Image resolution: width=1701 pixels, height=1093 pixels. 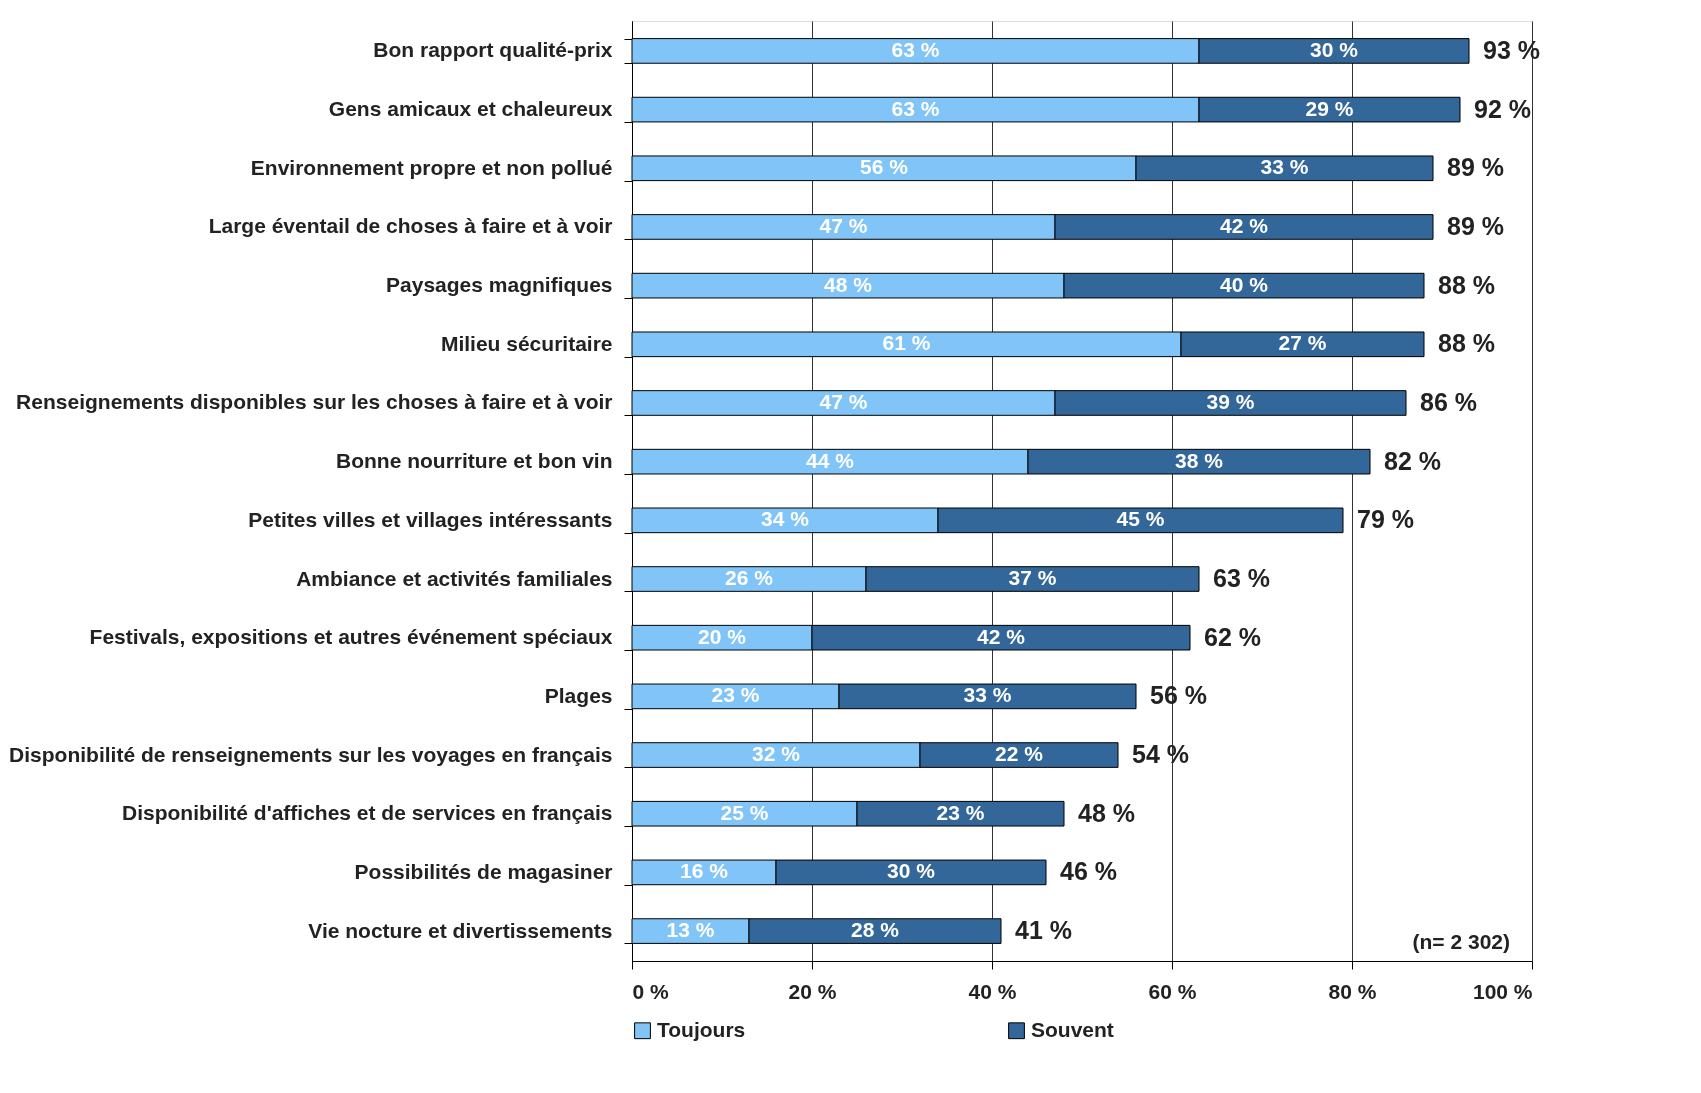 What do you see at coordinates (460, 930) in the screenshot?
I see `y-tick-label: Vie nocture et divertissements` at bounding box center [460, 930].